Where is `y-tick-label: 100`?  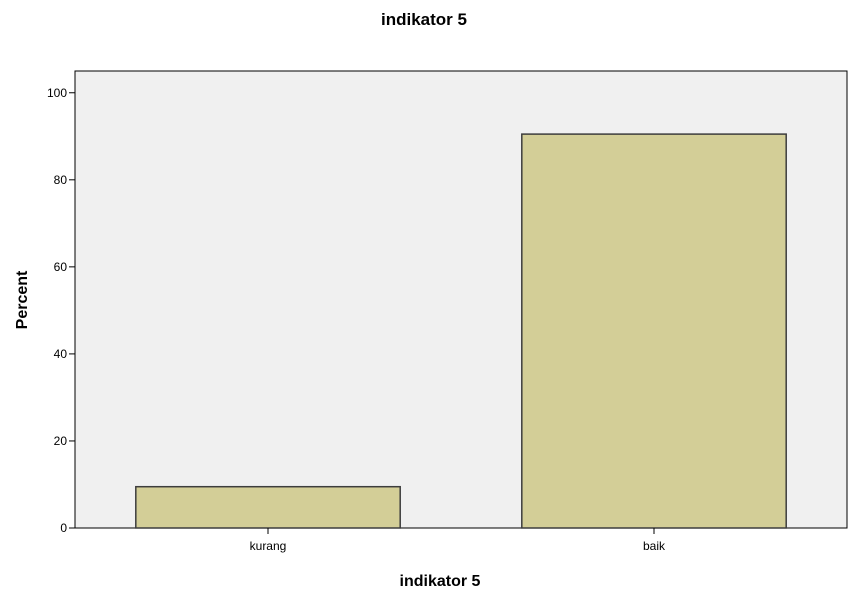
y-tick-label: 100 is located at coordinates (57, 93).